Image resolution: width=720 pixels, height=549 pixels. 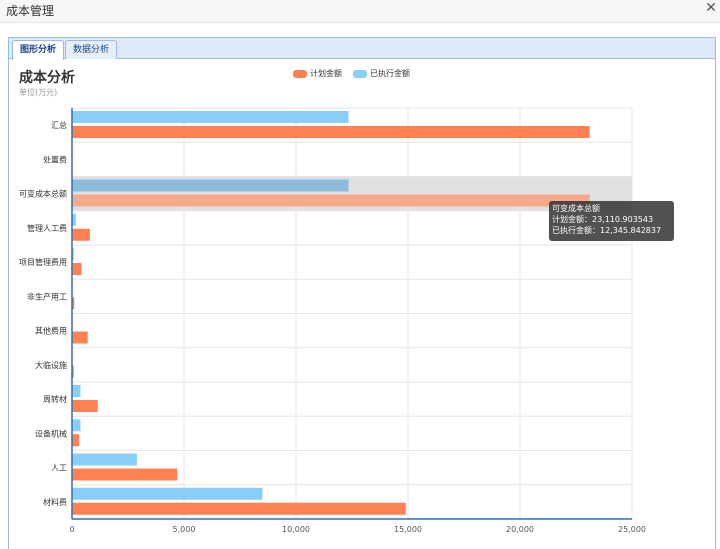 I want to click on tooltip-planned-line: 计划金额：23,110.903543, so click(x=603, y=219).